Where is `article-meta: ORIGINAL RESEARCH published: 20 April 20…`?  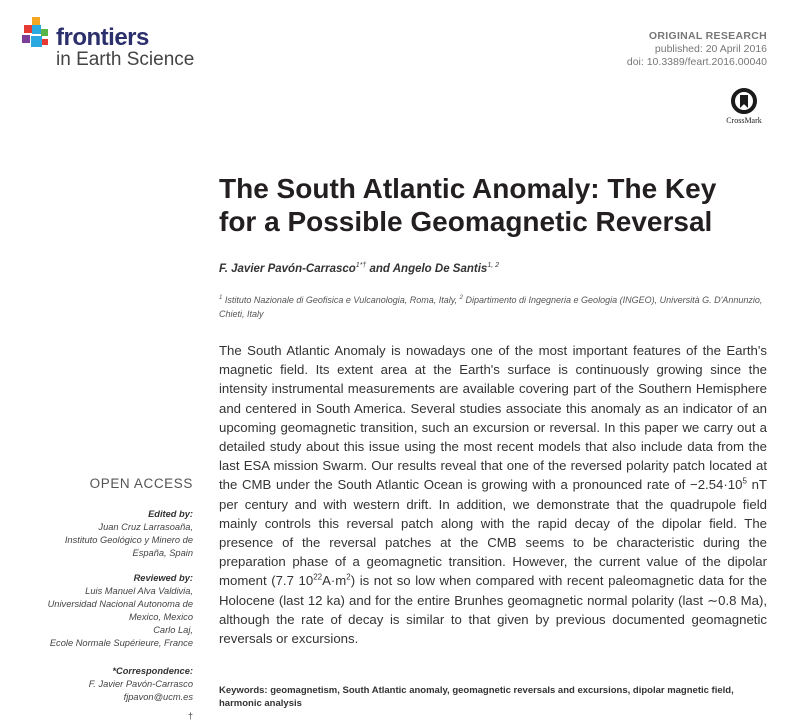 article-meta: ORIGINAL RESEARCH published: 20 April 20… is located at coordinates (697, 49).